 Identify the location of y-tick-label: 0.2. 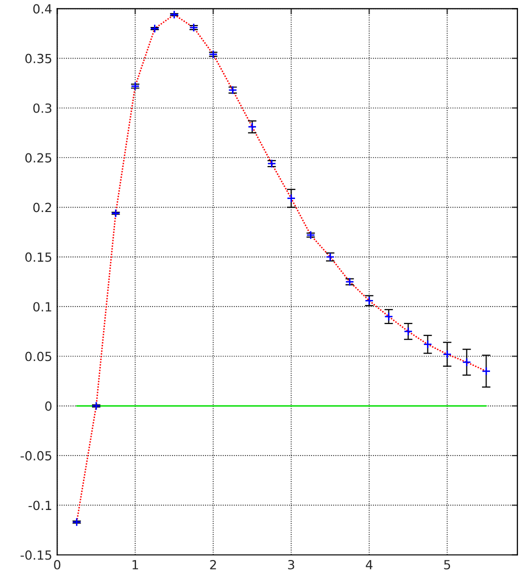
(42, 207).